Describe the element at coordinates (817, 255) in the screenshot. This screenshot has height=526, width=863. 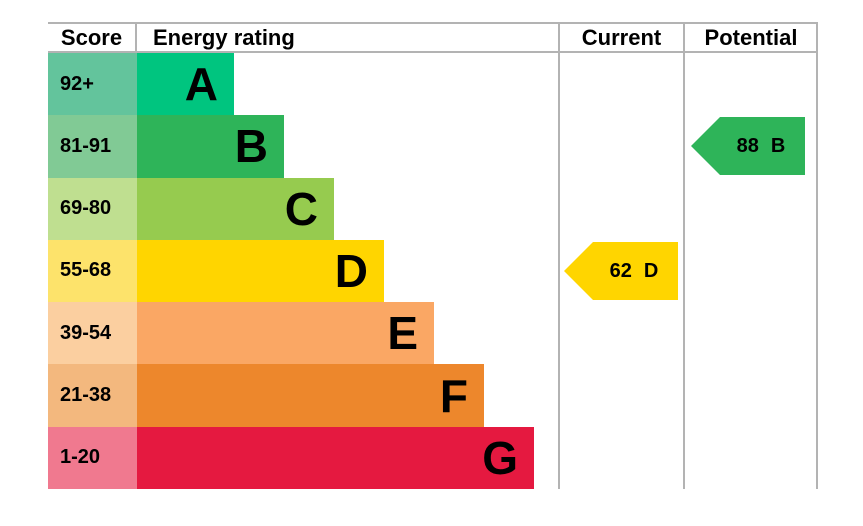
I see `table-right-border` at that location.